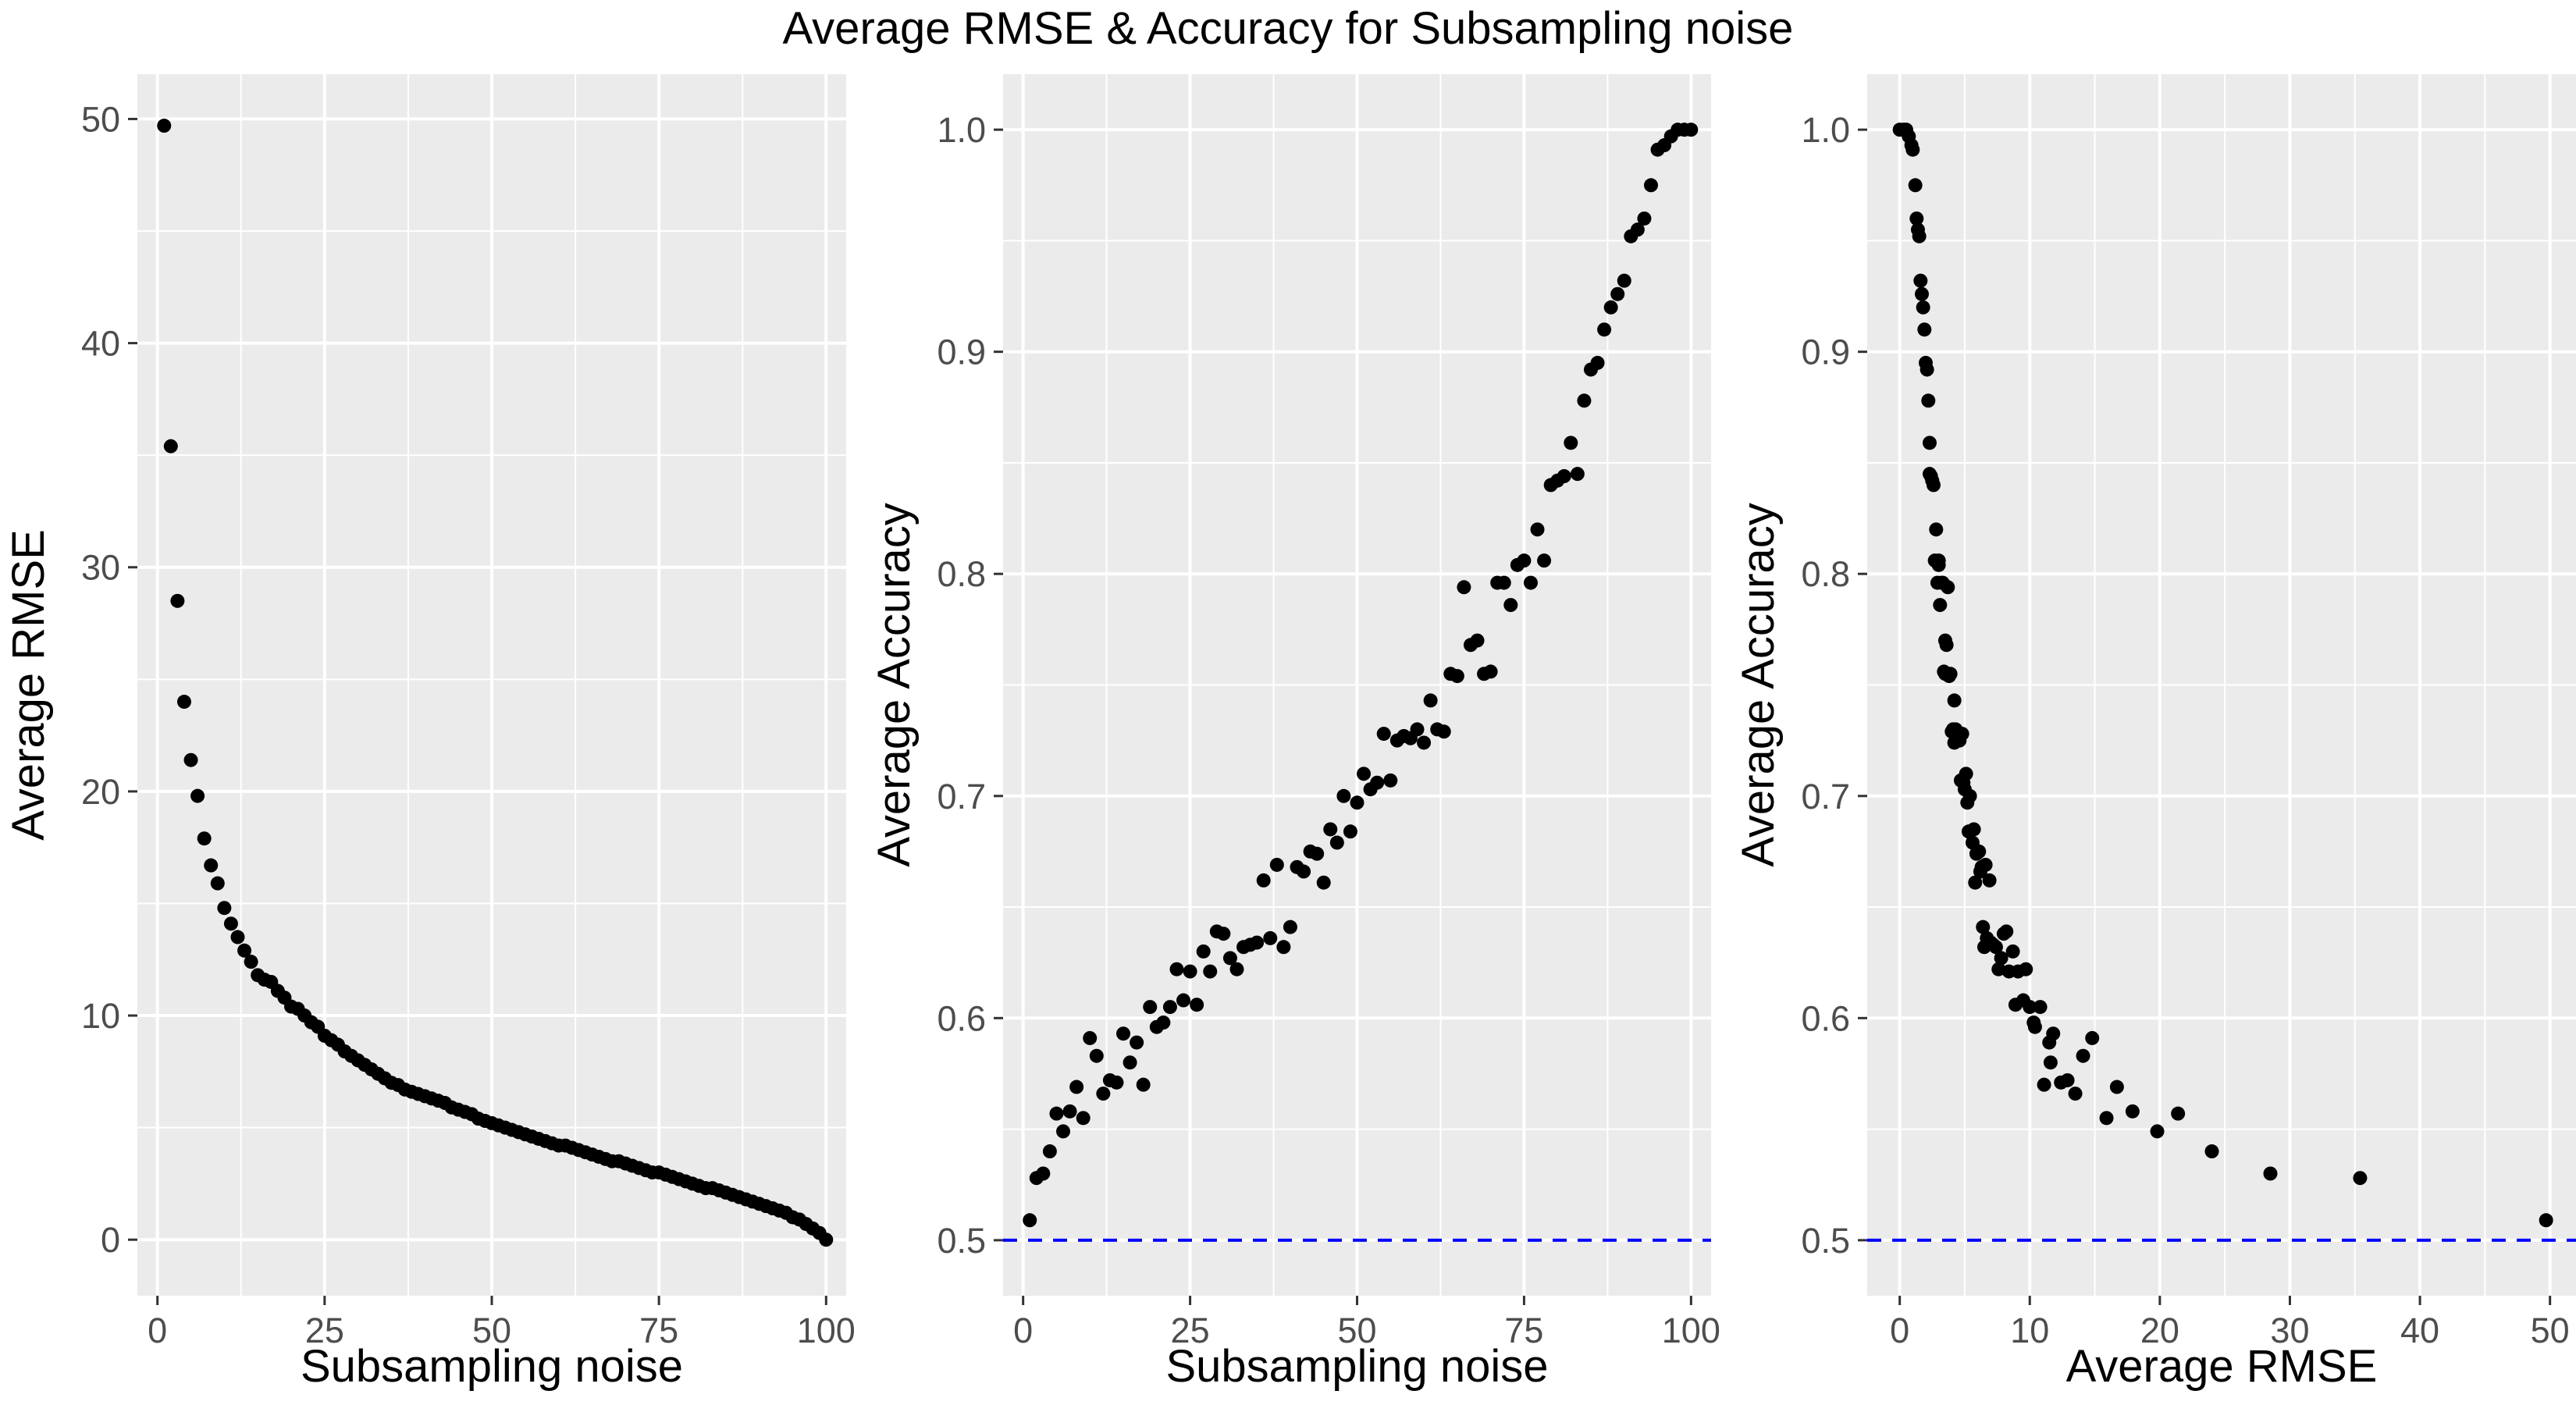  Describe the element at coordinates (2029, 1330) in the screenshot. I see `x-tick-label: 10` at that location.